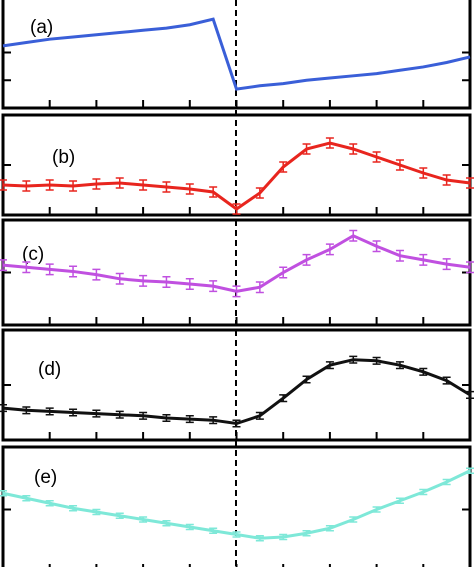 This screenshot has width=474, height=567. Describe the element at coordinates (236, 54) in the screenshot. I see `data-line` at that location.